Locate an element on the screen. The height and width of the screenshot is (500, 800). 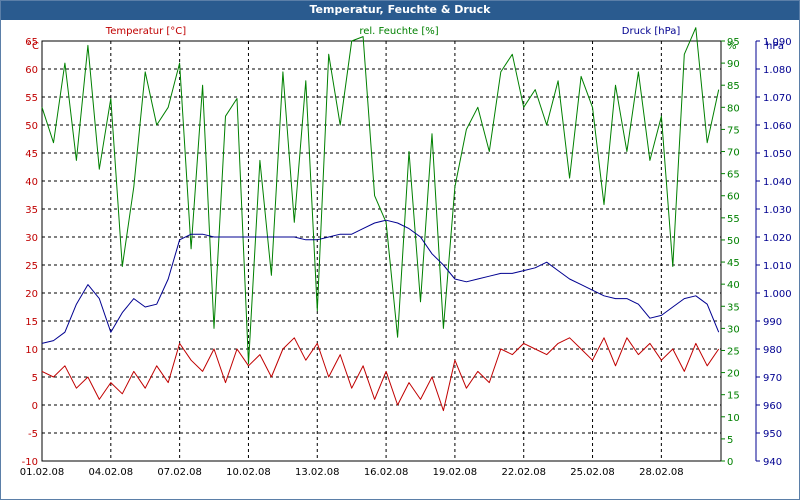
humidity-tick-label: 15 is located at coordinates (733, 396).